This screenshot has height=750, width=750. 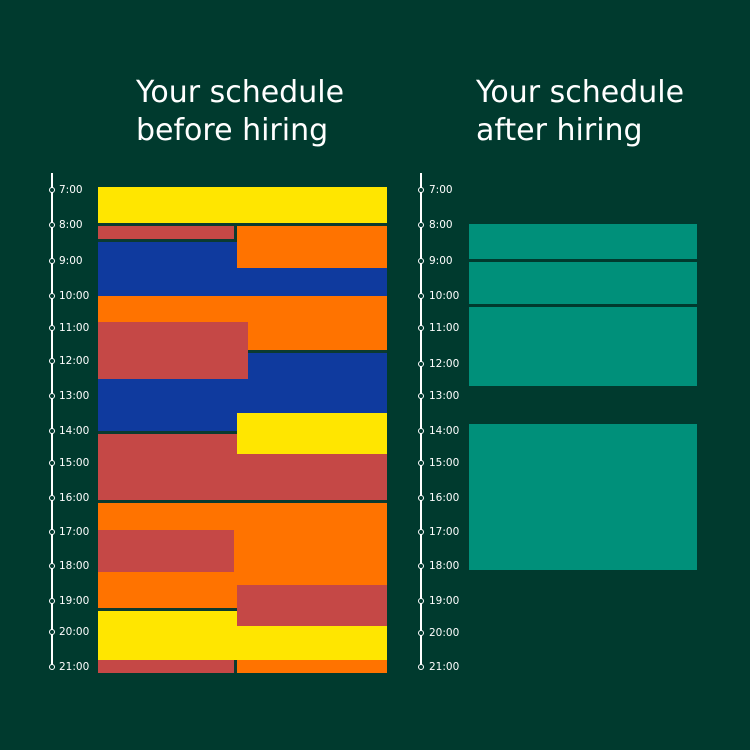 I want to click on after-time-label: 9:00, so click(x=441, y=261).